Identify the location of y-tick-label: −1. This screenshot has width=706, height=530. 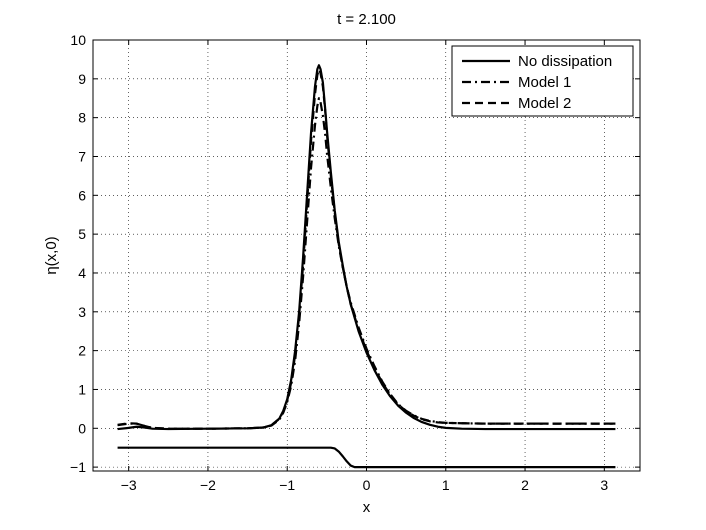
(78, 467).